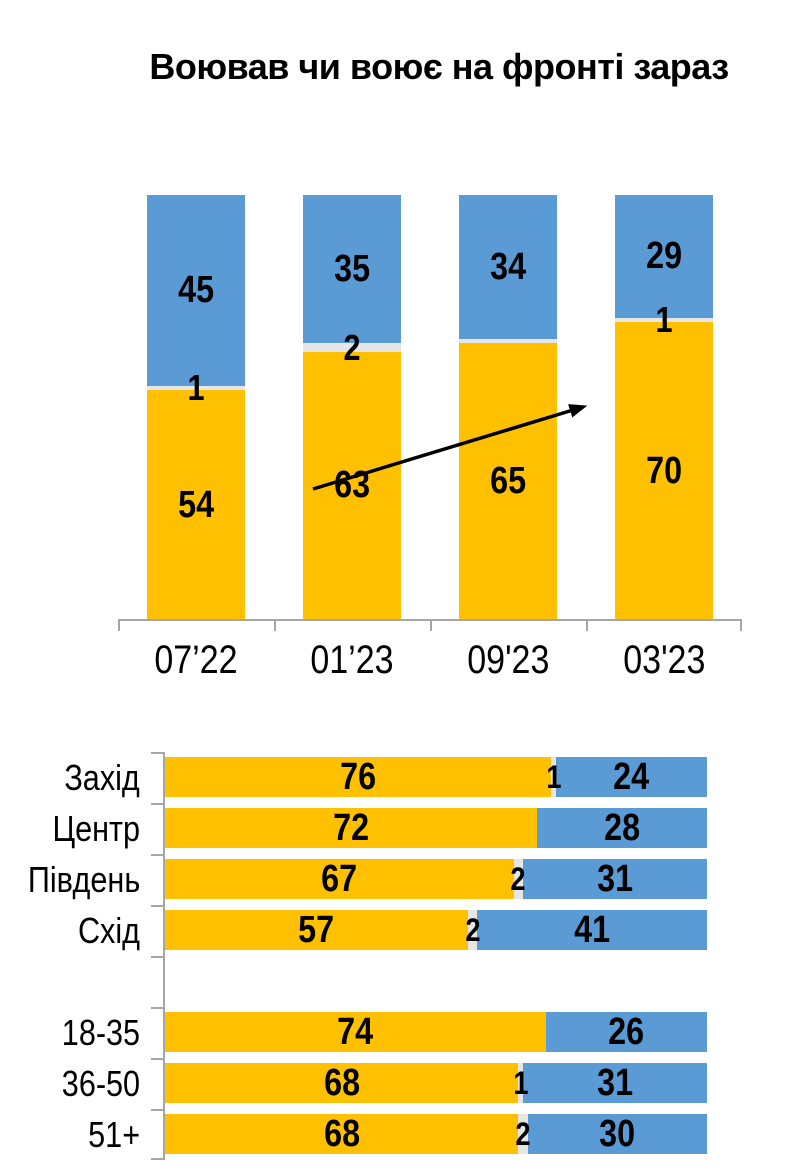  I want to click on column-cell-1: 35 2 63, so click(352, 407).